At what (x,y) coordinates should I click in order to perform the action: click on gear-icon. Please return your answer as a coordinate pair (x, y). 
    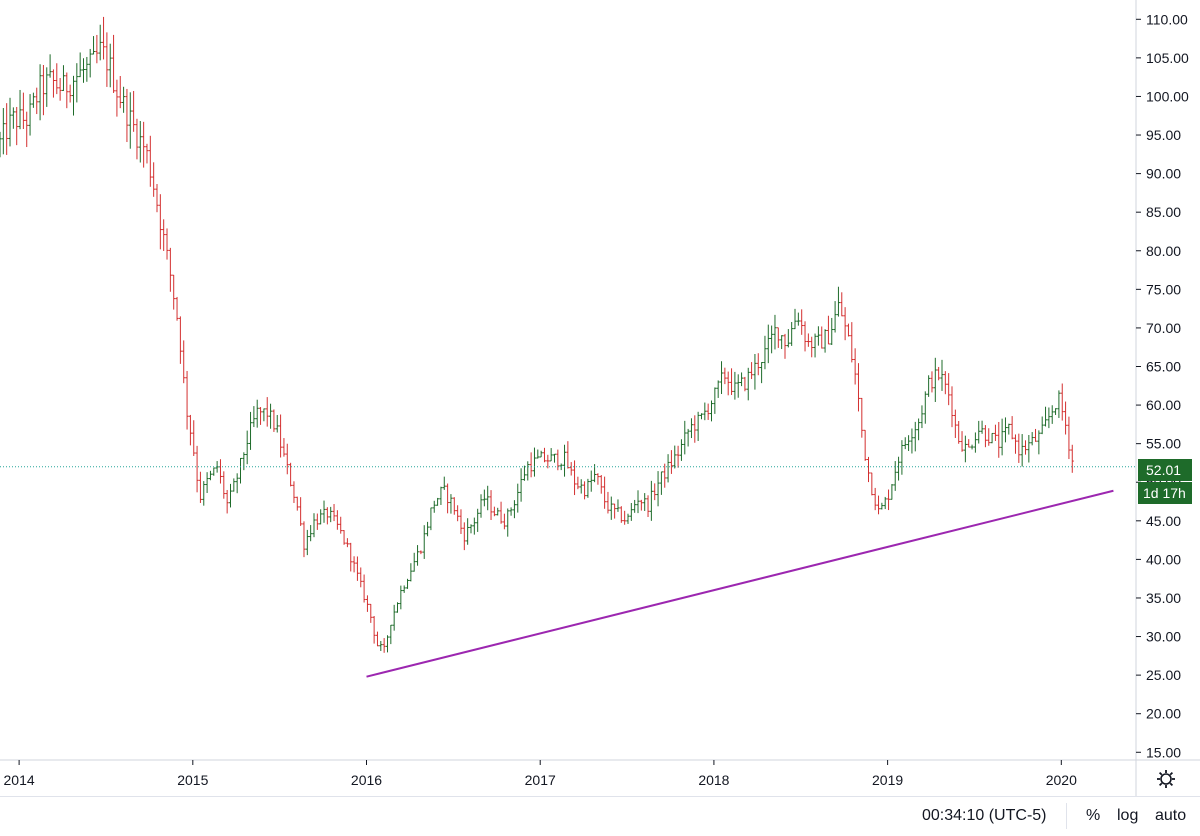
    Looking at the image, I should click on (1166, 779).